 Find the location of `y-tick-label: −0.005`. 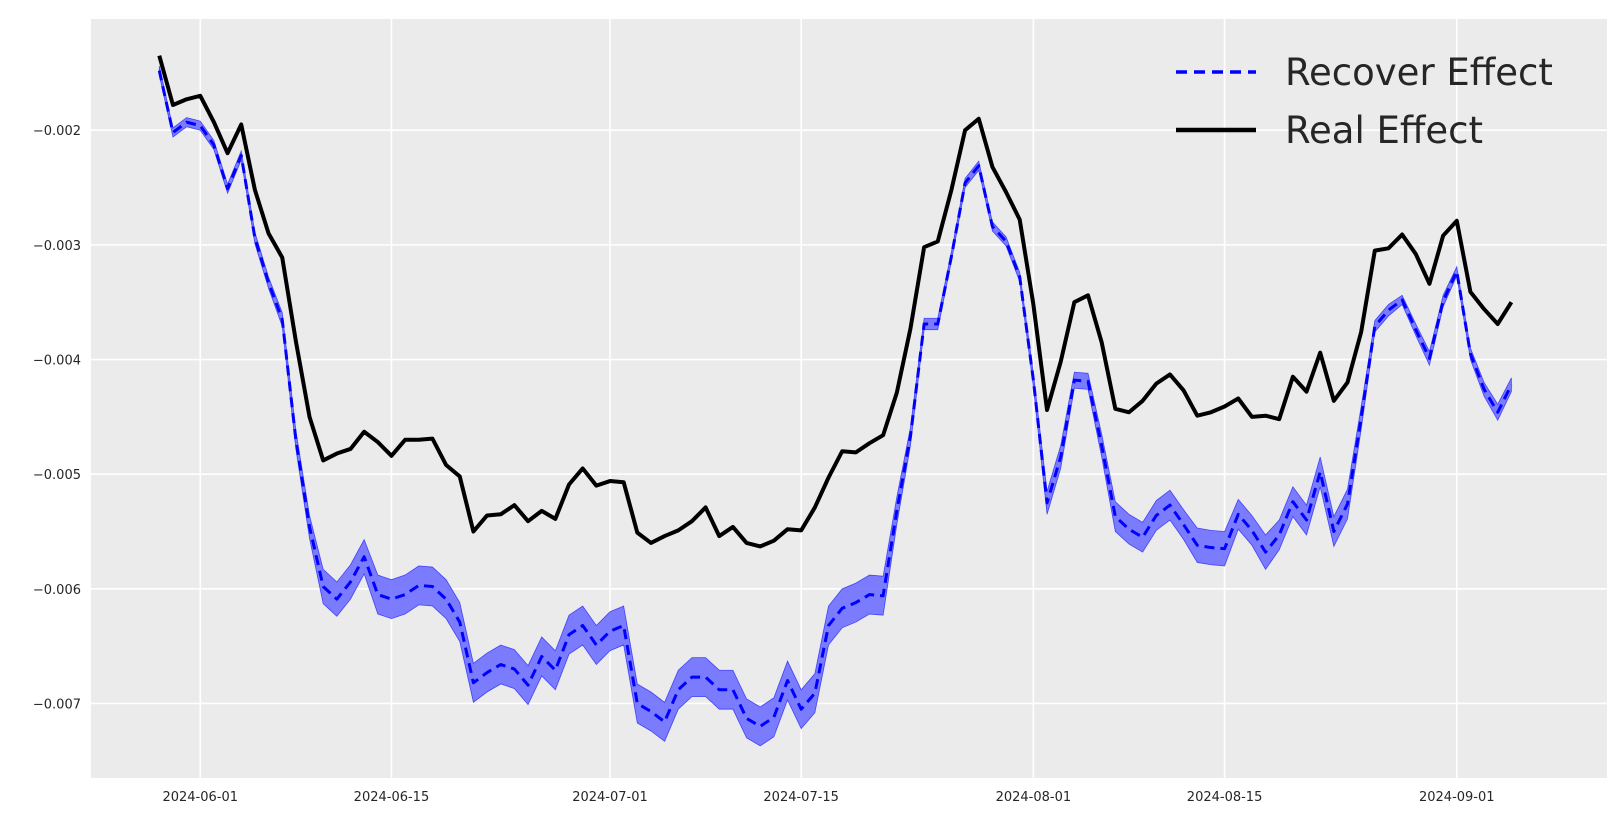

y-tick-label: −0.005 is located at coordinates (57, 475).